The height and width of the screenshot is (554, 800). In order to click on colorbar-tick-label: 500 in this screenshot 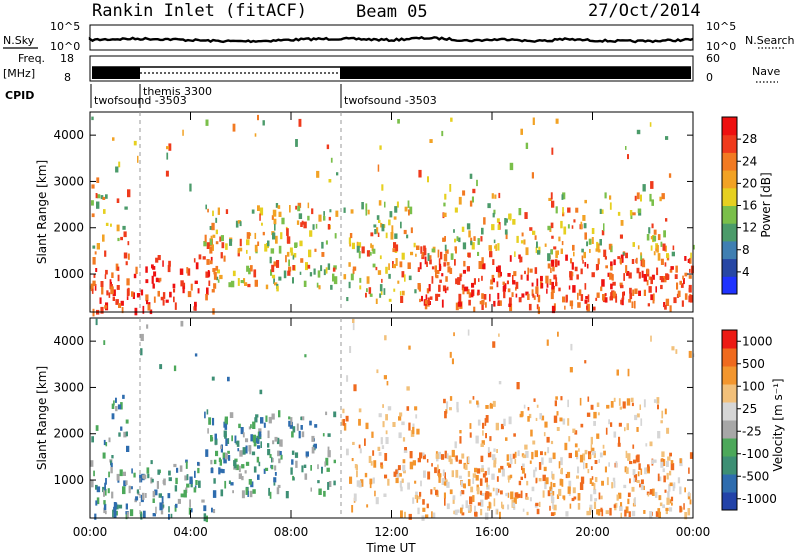, I will do `click(753, 364)`.